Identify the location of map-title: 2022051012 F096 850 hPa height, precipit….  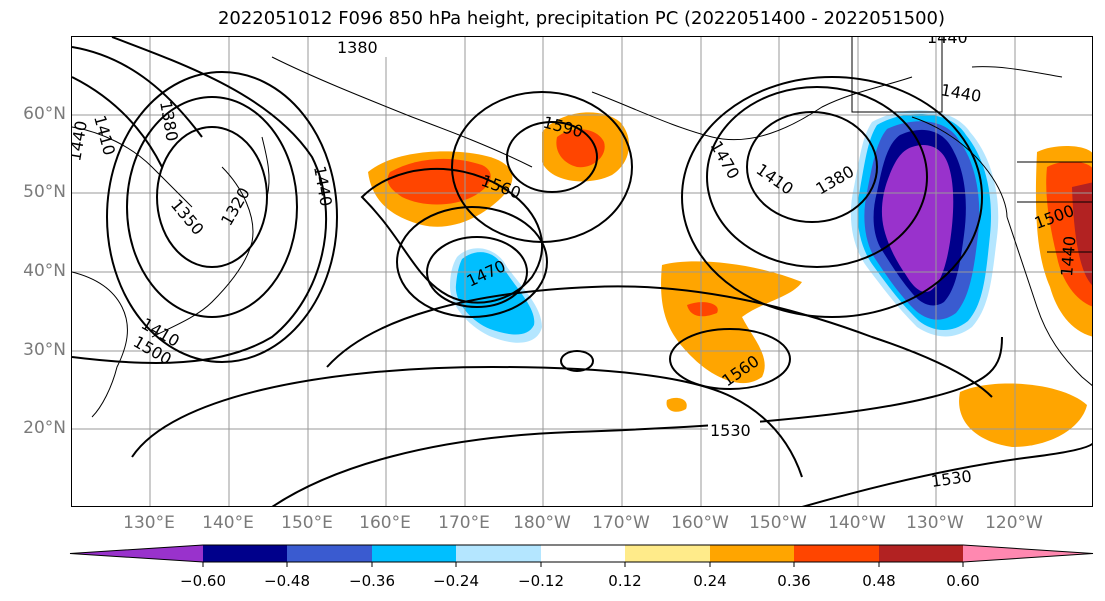
(581, 18).